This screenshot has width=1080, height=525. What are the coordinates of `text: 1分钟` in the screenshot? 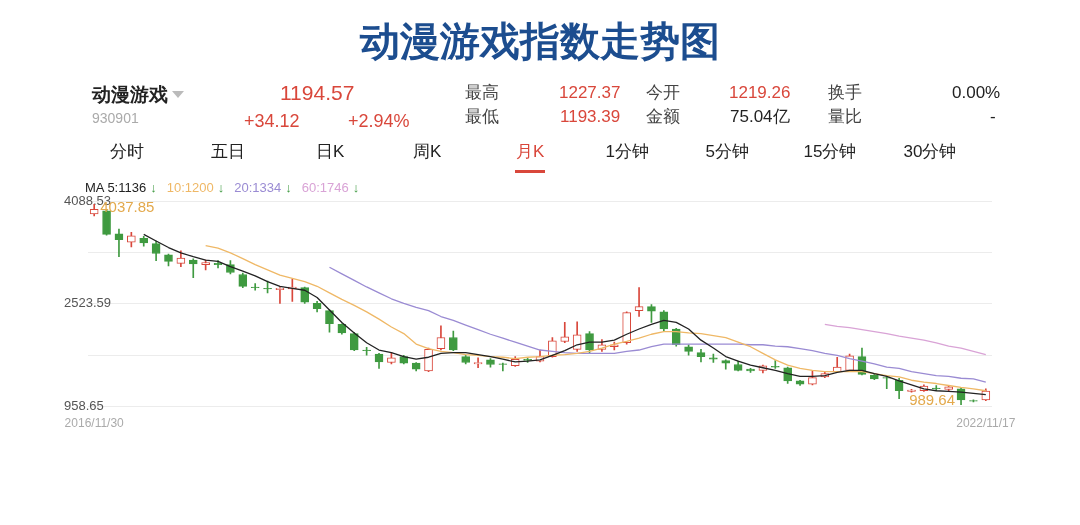 It's located at (627, 151).